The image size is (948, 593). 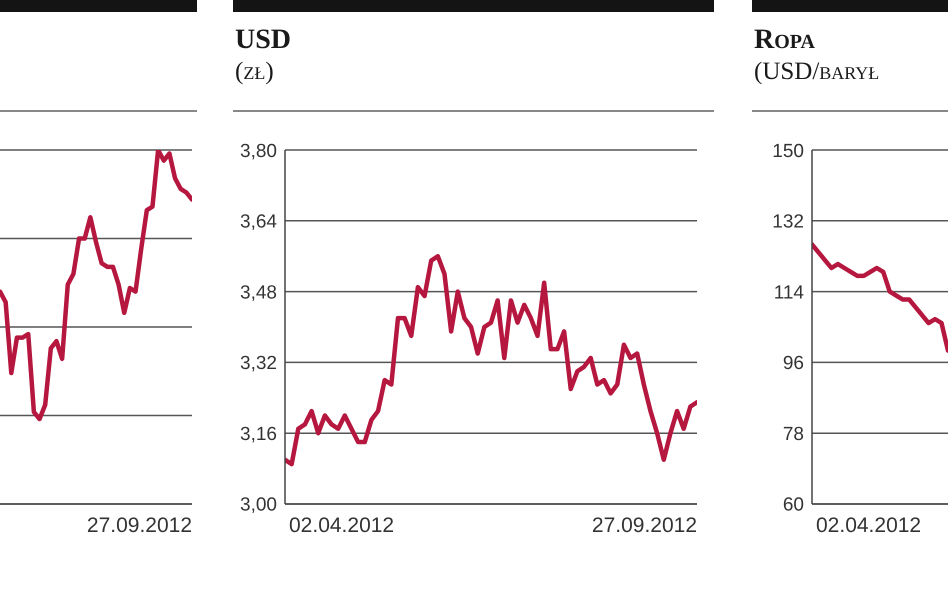 I want to click on y-tick-label: 3,64, so click(x=259, y=222).